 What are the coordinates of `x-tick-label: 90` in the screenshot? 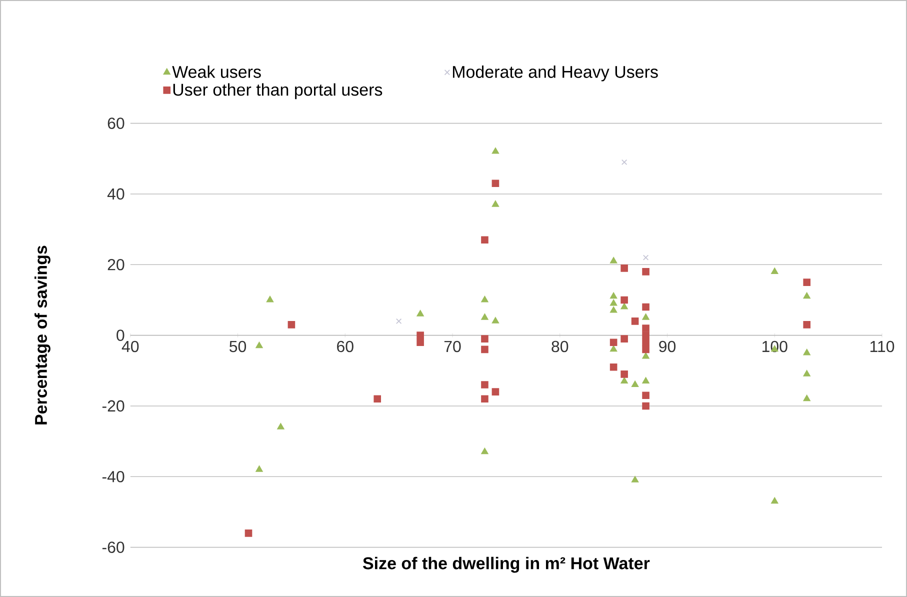 It's located at (667, 346).